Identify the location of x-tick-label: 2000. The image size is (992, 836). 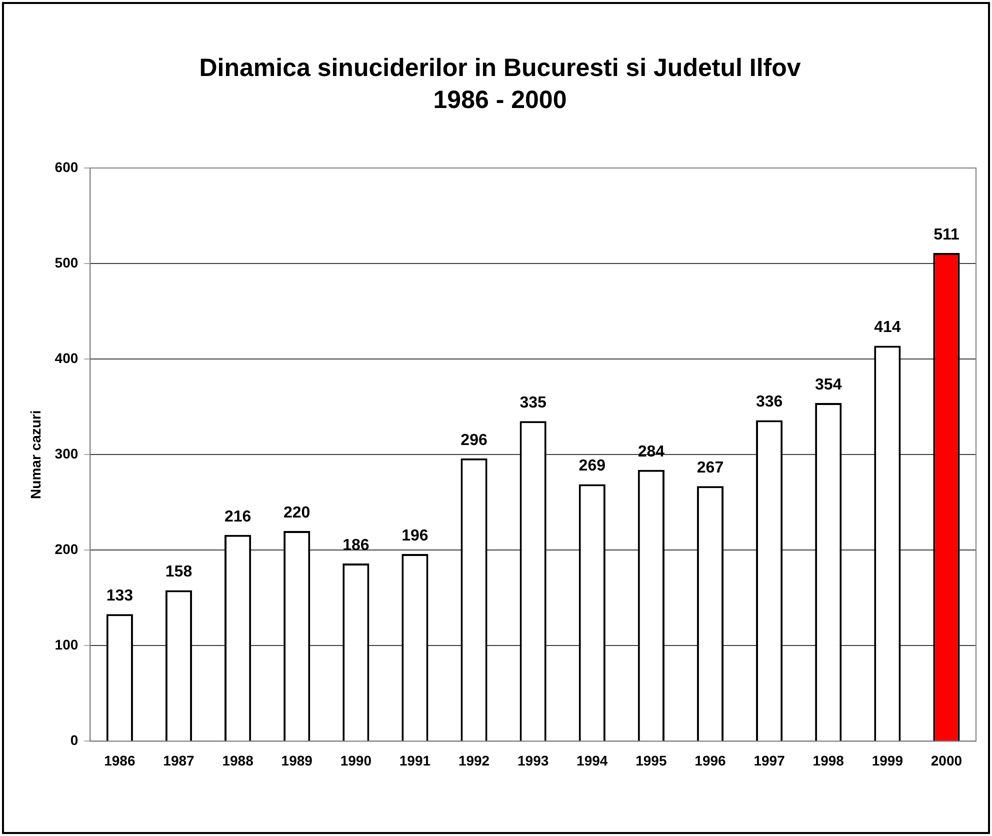
(946, 760).